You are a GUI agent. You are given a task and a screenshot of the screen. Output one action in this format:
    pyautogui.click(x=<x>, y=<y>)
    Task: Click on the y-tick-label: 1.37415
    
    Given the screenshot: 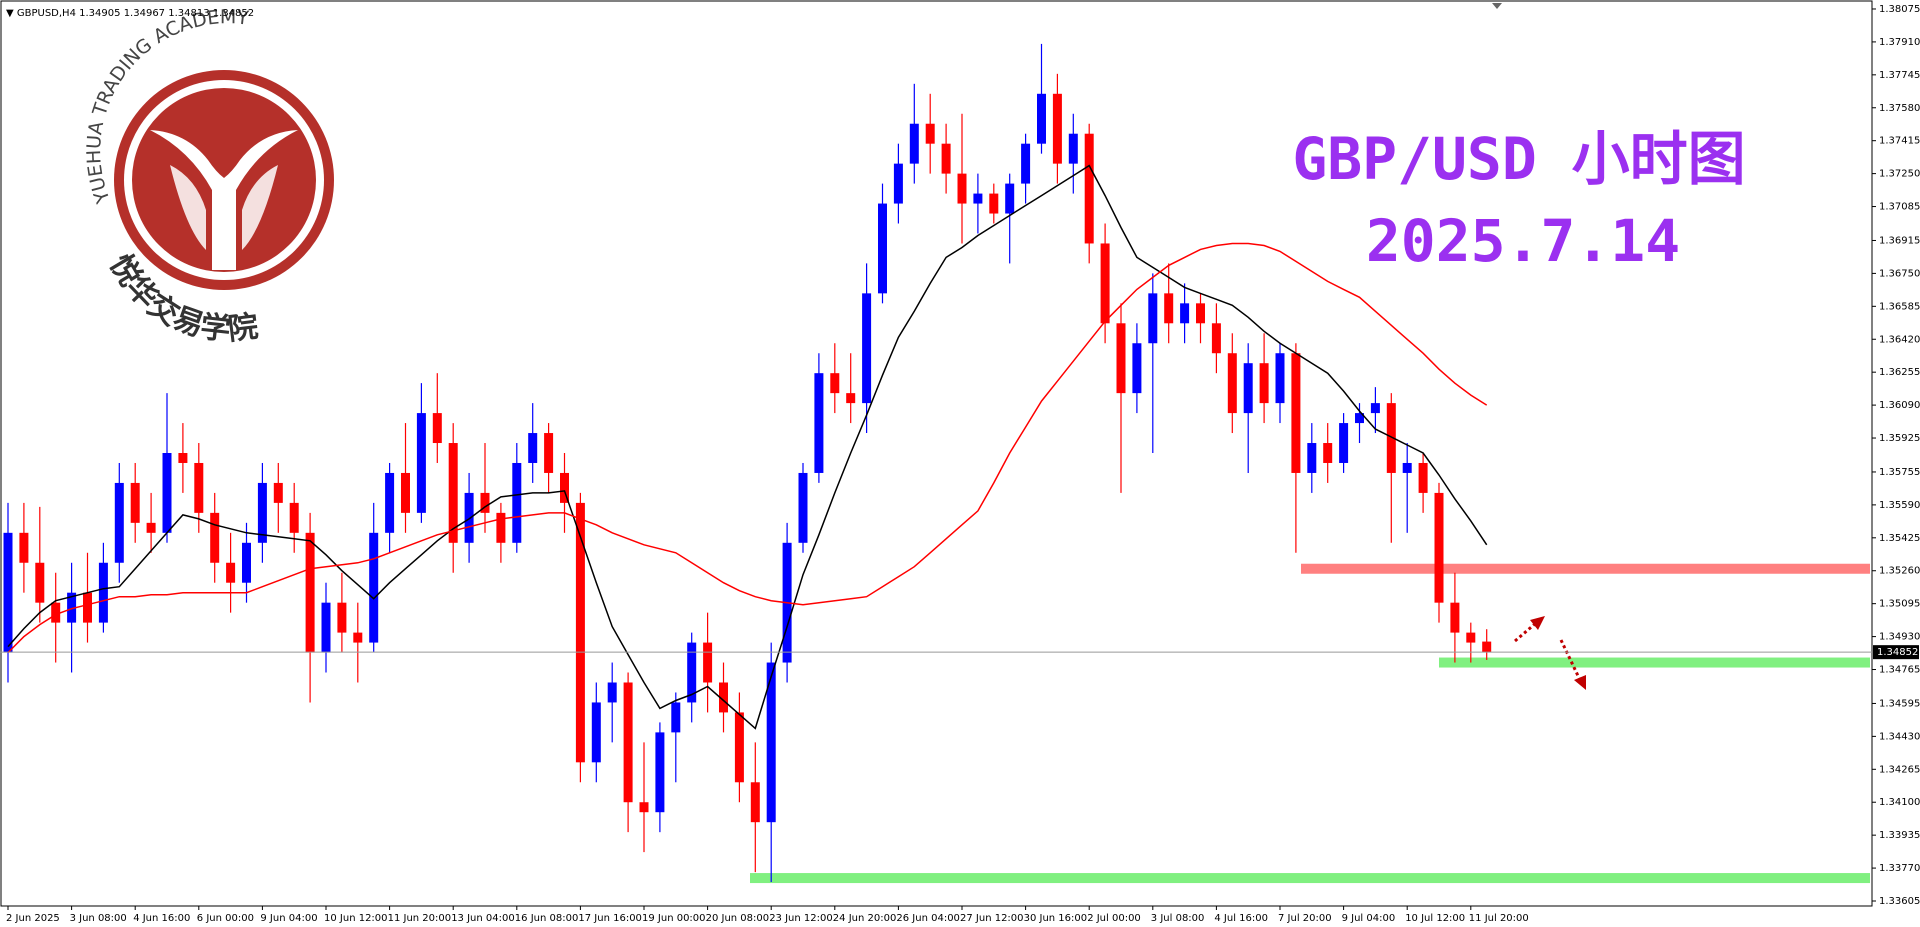 What is the action you would take?
    pyautogui.click(x=1899, y=141)
    